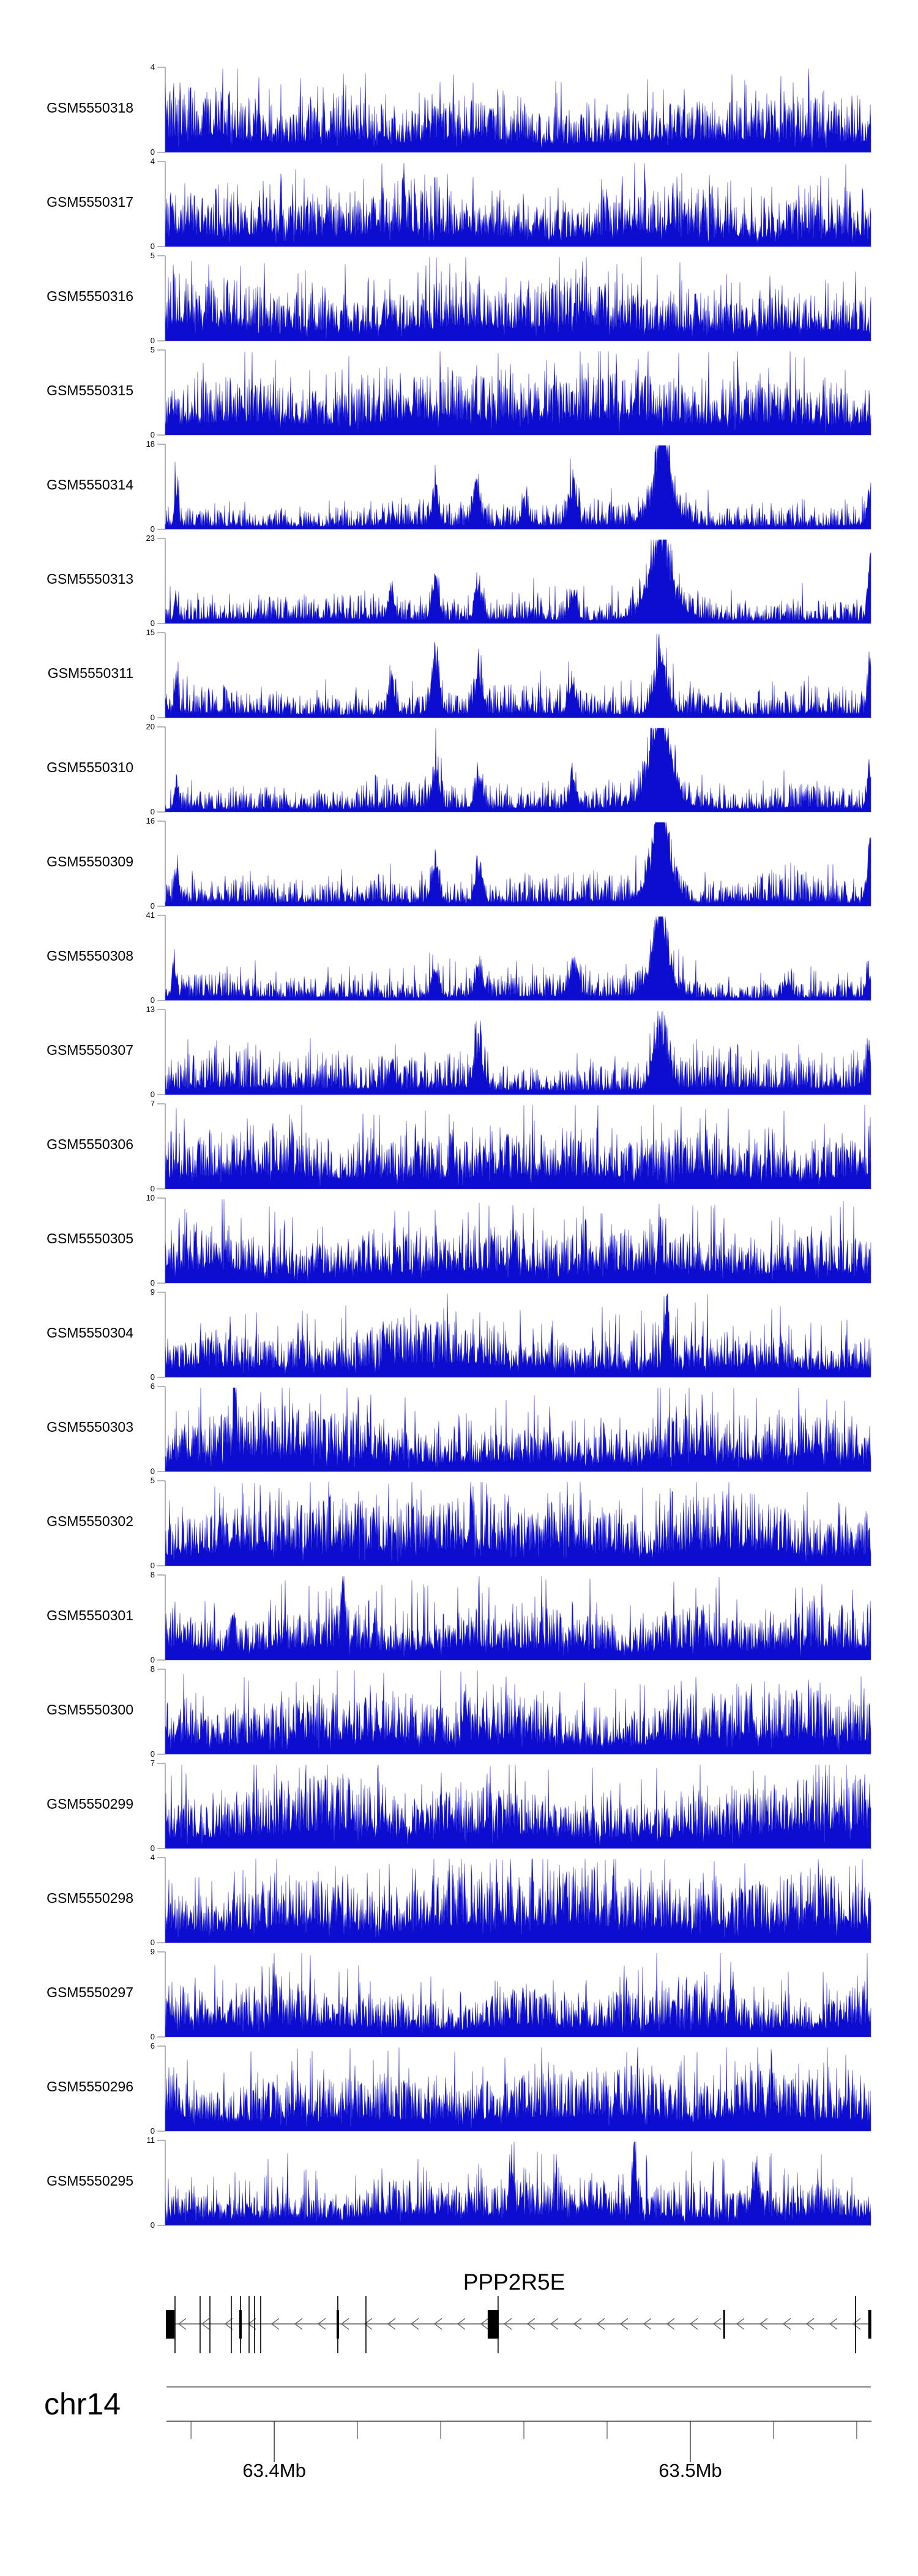 The image size is (918, 2576). I want to click on track-GSM5550318, so click(514, 110).